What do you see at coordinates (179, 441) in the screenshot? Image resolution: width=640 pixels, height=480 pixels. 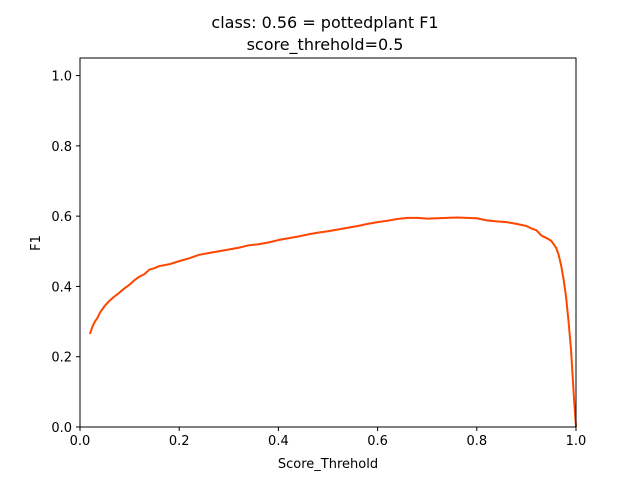 I see `x-tick-label: 0.2` at bounding box center [179, 441].